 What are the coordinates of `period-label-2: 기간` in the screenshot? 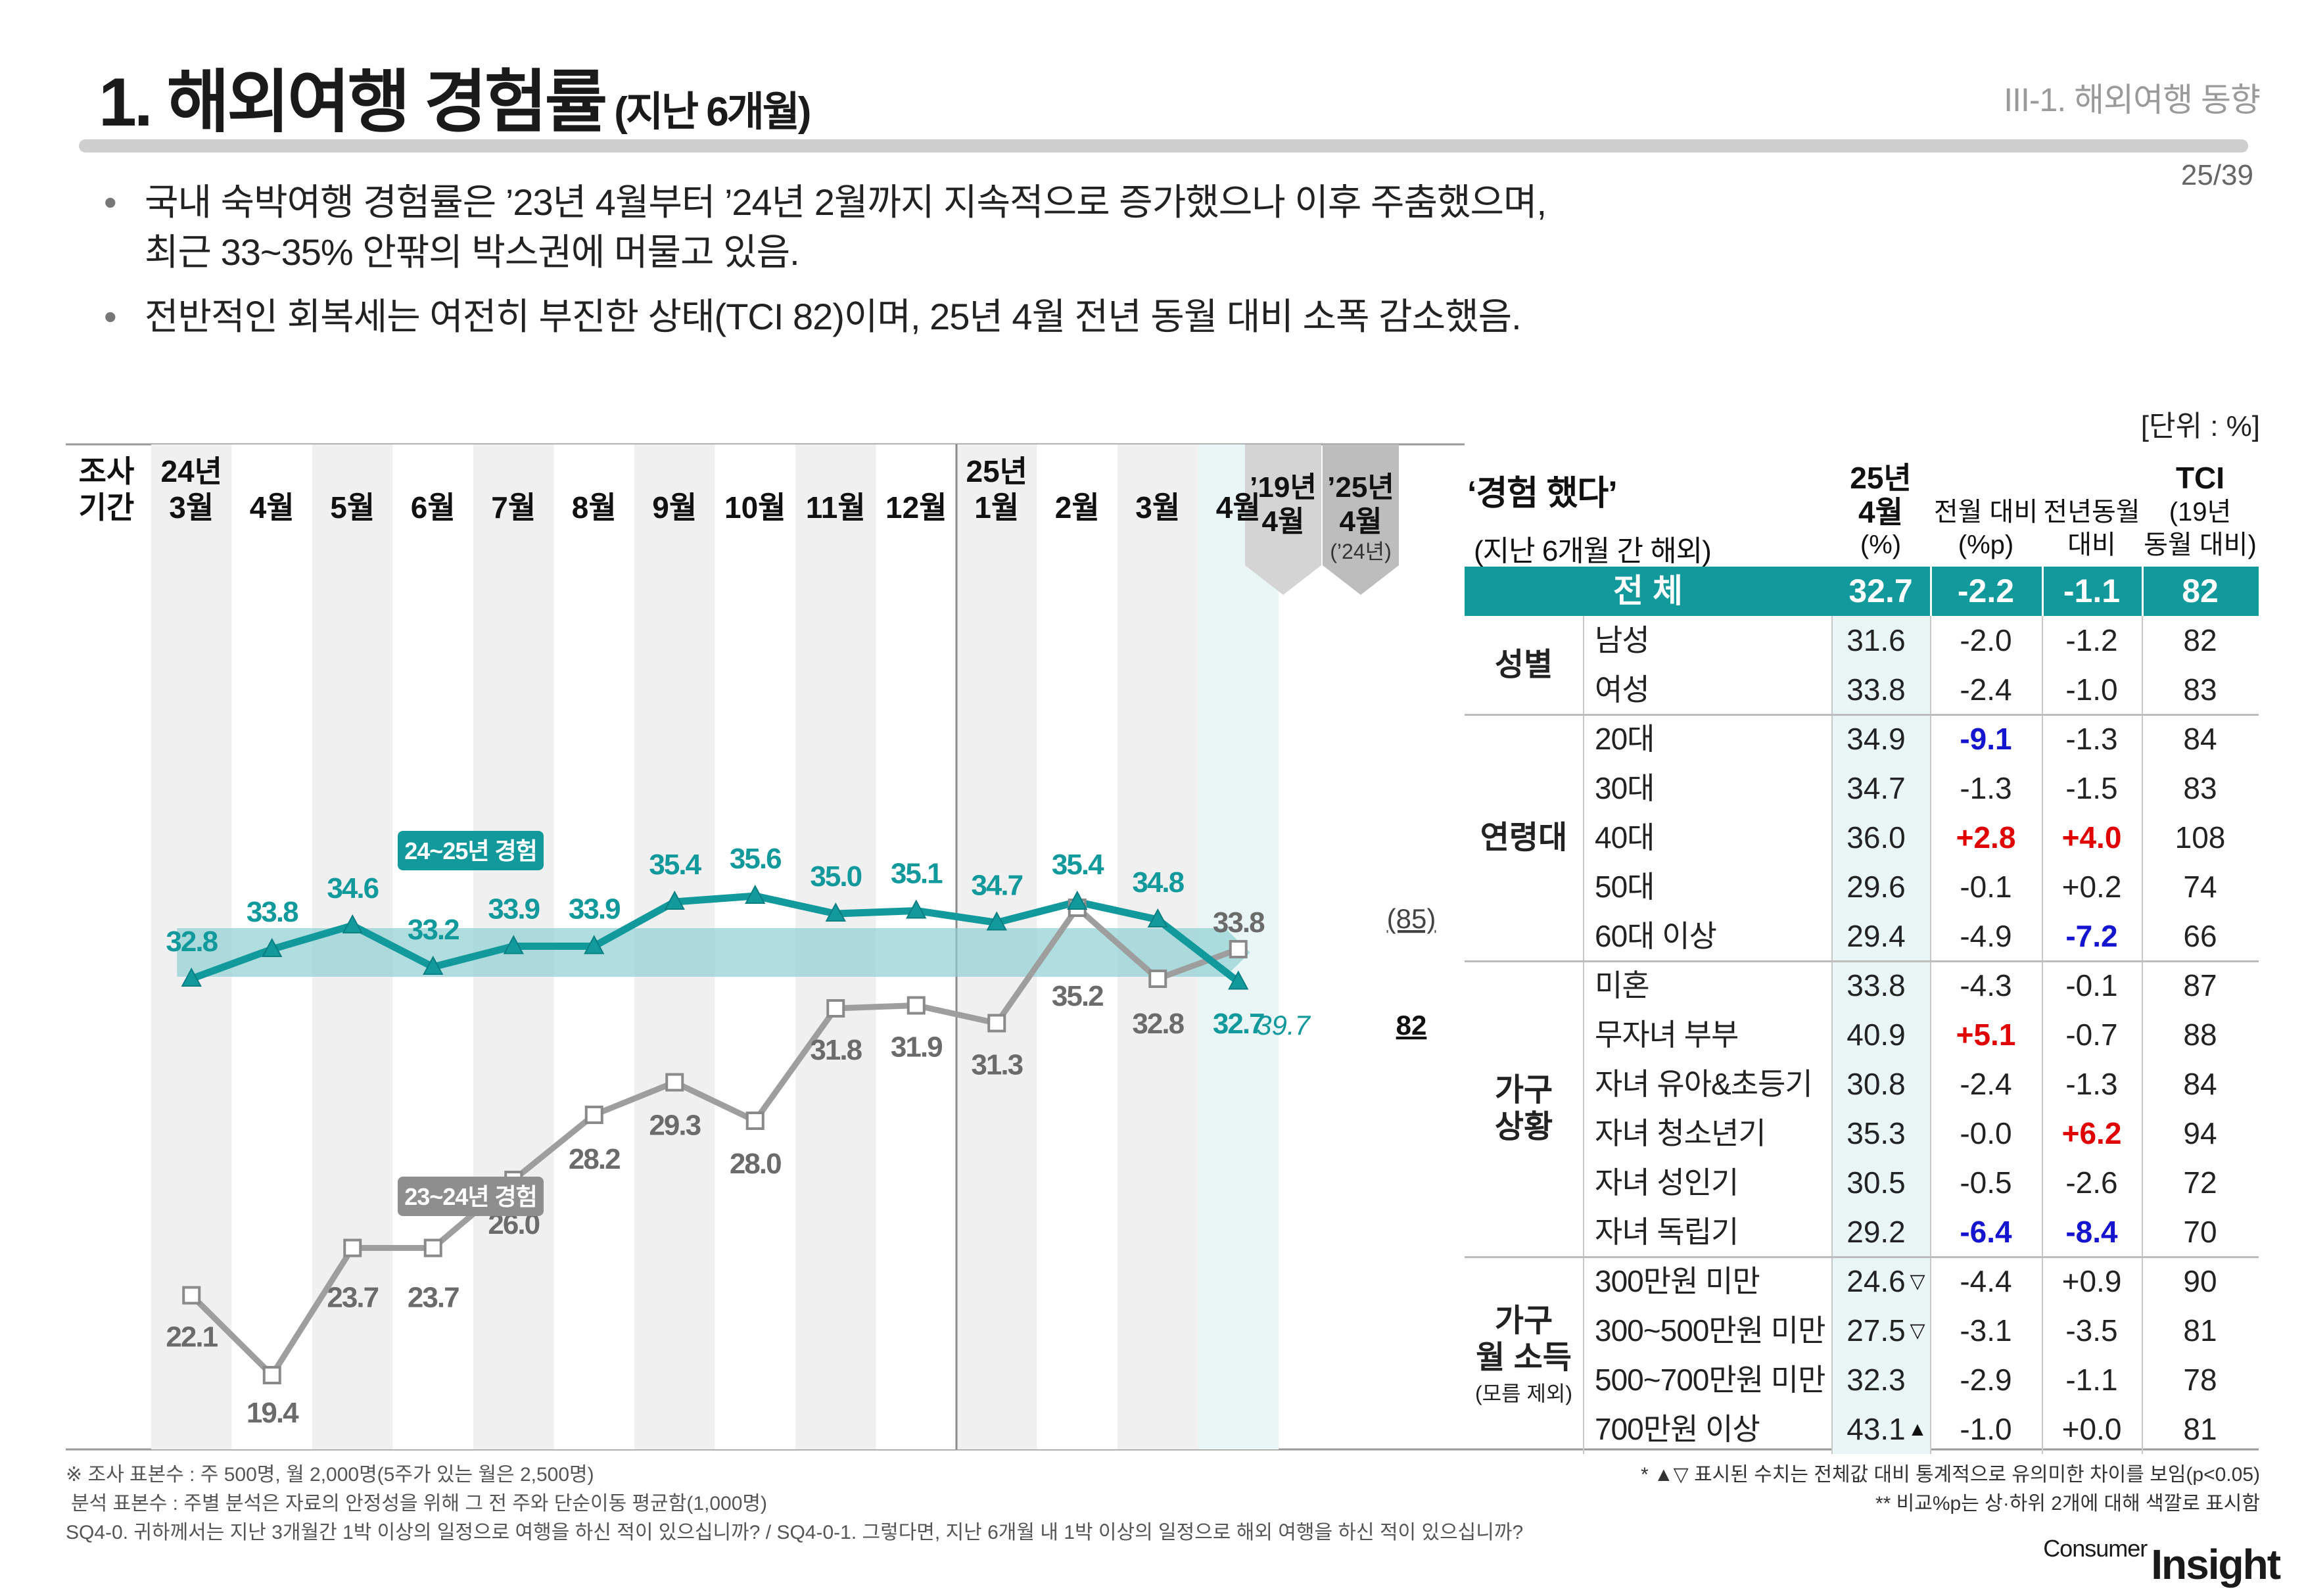 It's located at (107, 507).